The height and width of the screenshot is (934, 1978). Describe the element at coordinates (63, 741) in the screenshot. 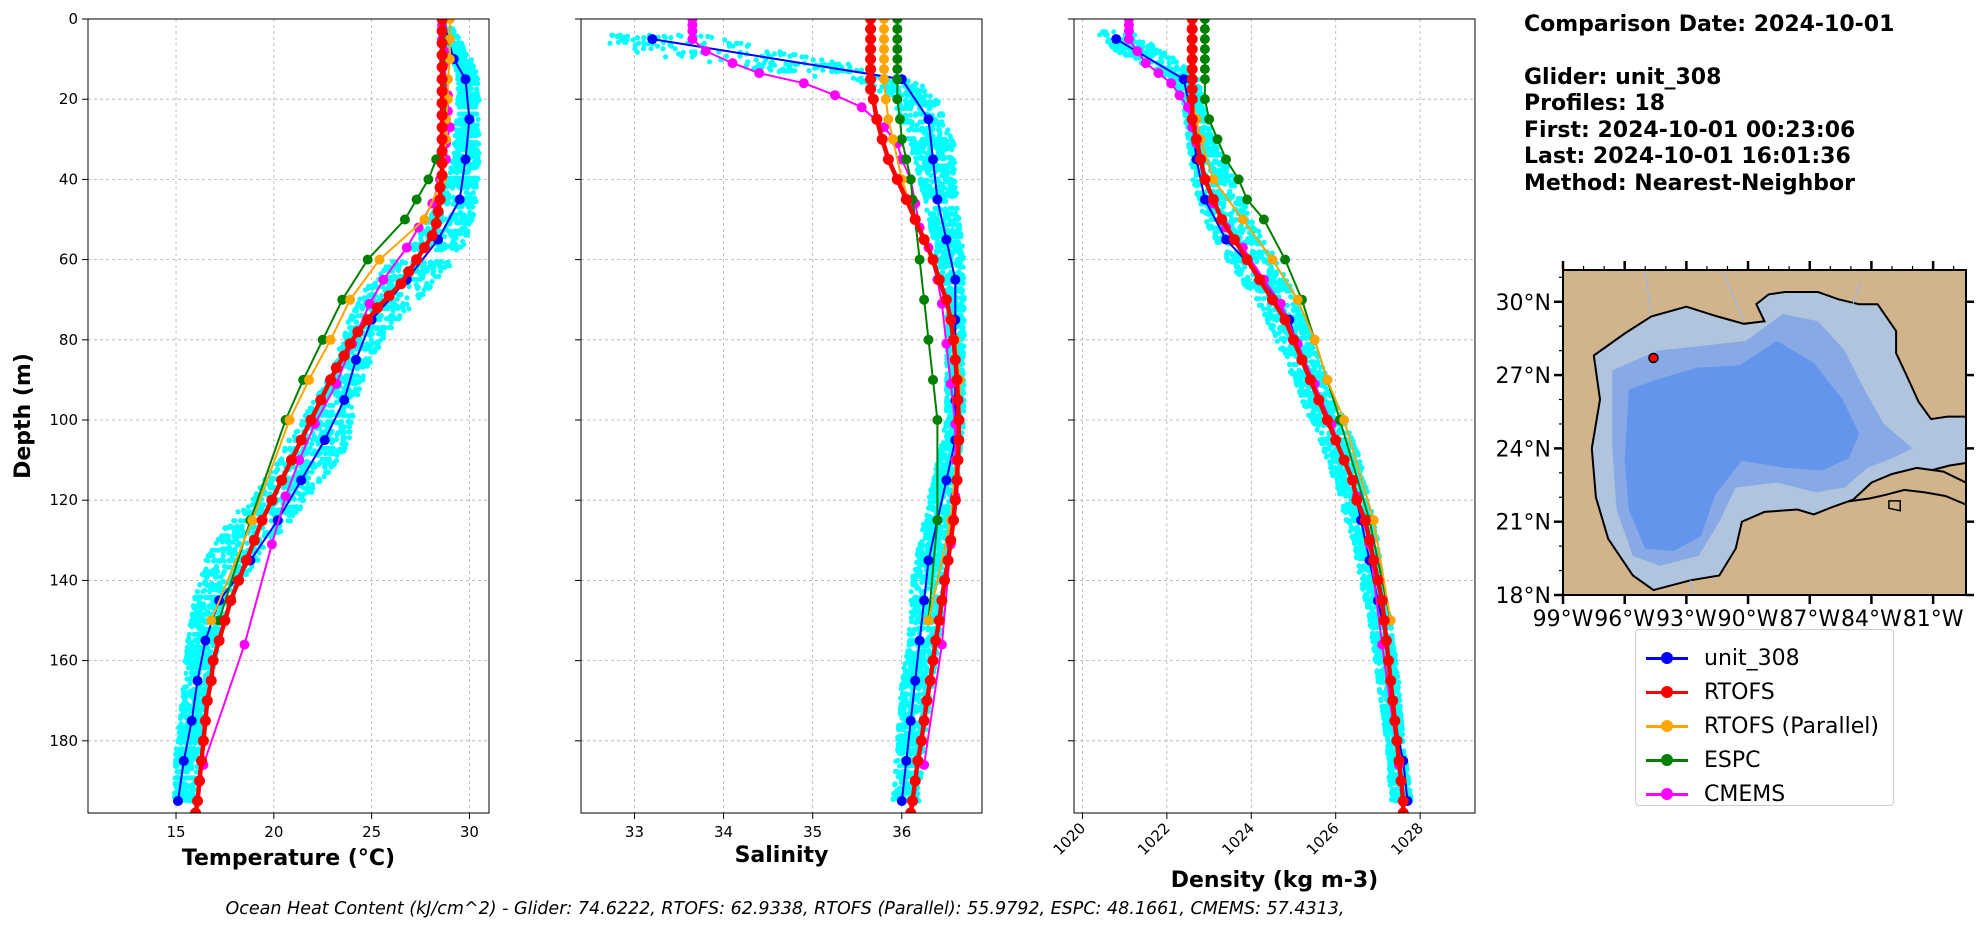

I see `y-tick-label: 180` at that location.